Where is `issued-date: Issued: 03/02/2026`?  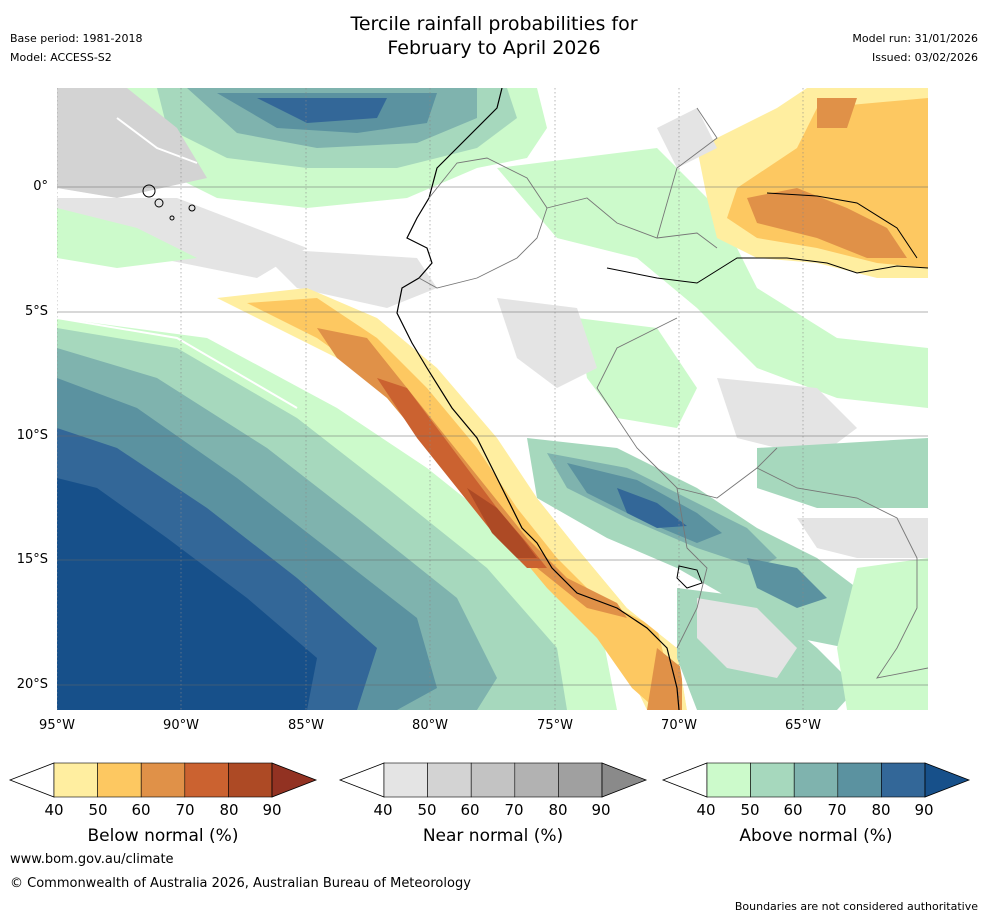 issued-date: Issued: 03/02/2026 is located at coordinates (924, 57).